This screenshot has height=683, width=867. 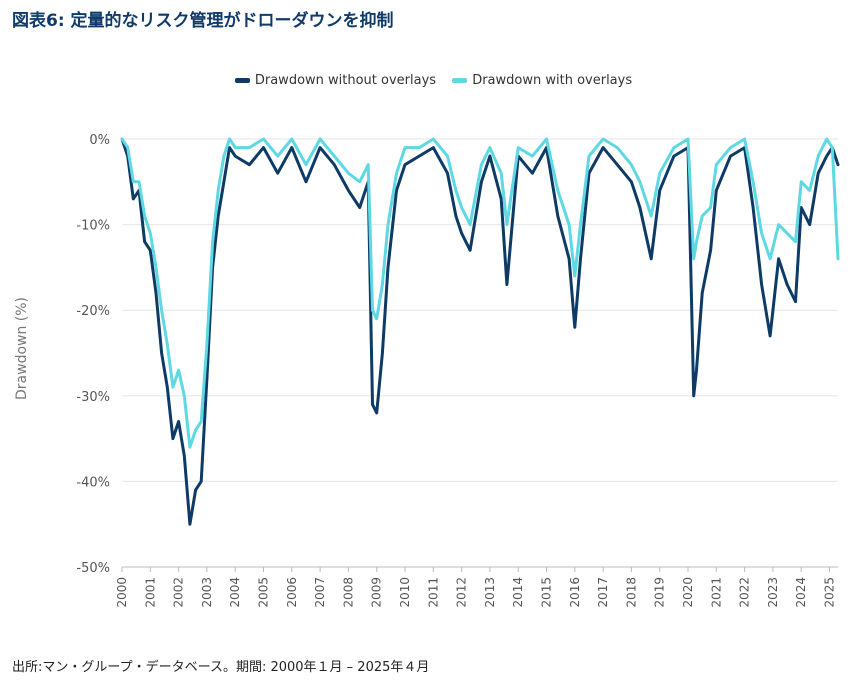 What do you see at coordinates (93, 568) in the screenshot?
I see `y-tick-label: -50%` at bounding box center [93, 568].